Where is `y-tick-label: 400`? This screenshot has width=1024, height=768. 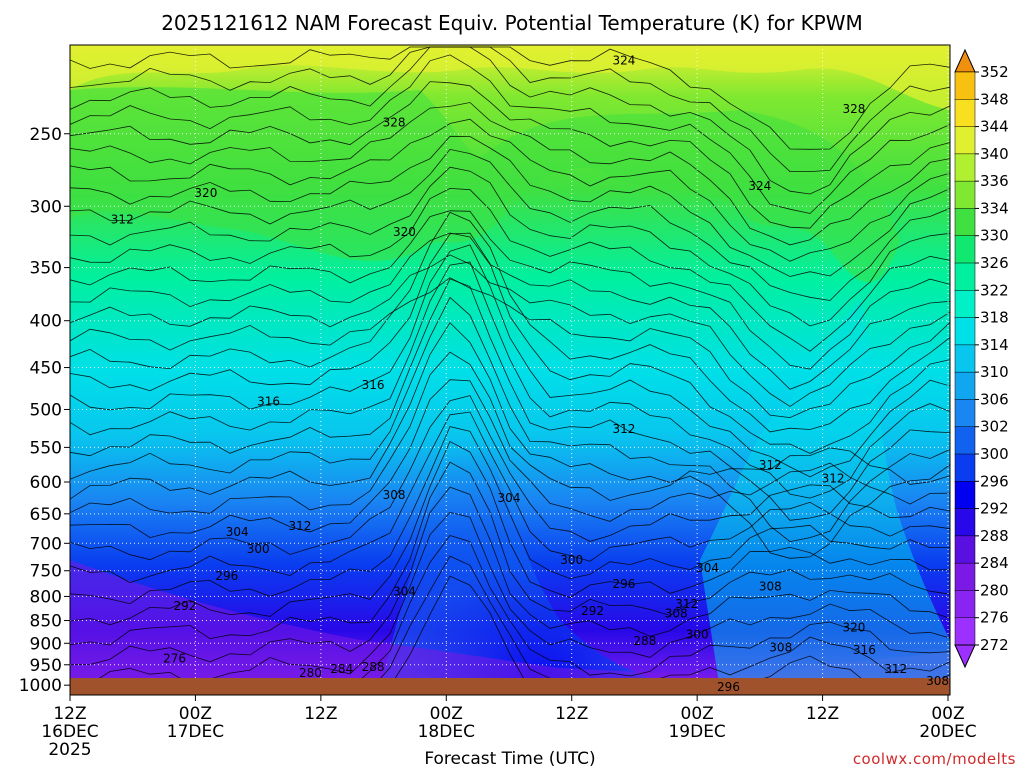 y-tick-label: 400 is located at coordinates (46, 322).